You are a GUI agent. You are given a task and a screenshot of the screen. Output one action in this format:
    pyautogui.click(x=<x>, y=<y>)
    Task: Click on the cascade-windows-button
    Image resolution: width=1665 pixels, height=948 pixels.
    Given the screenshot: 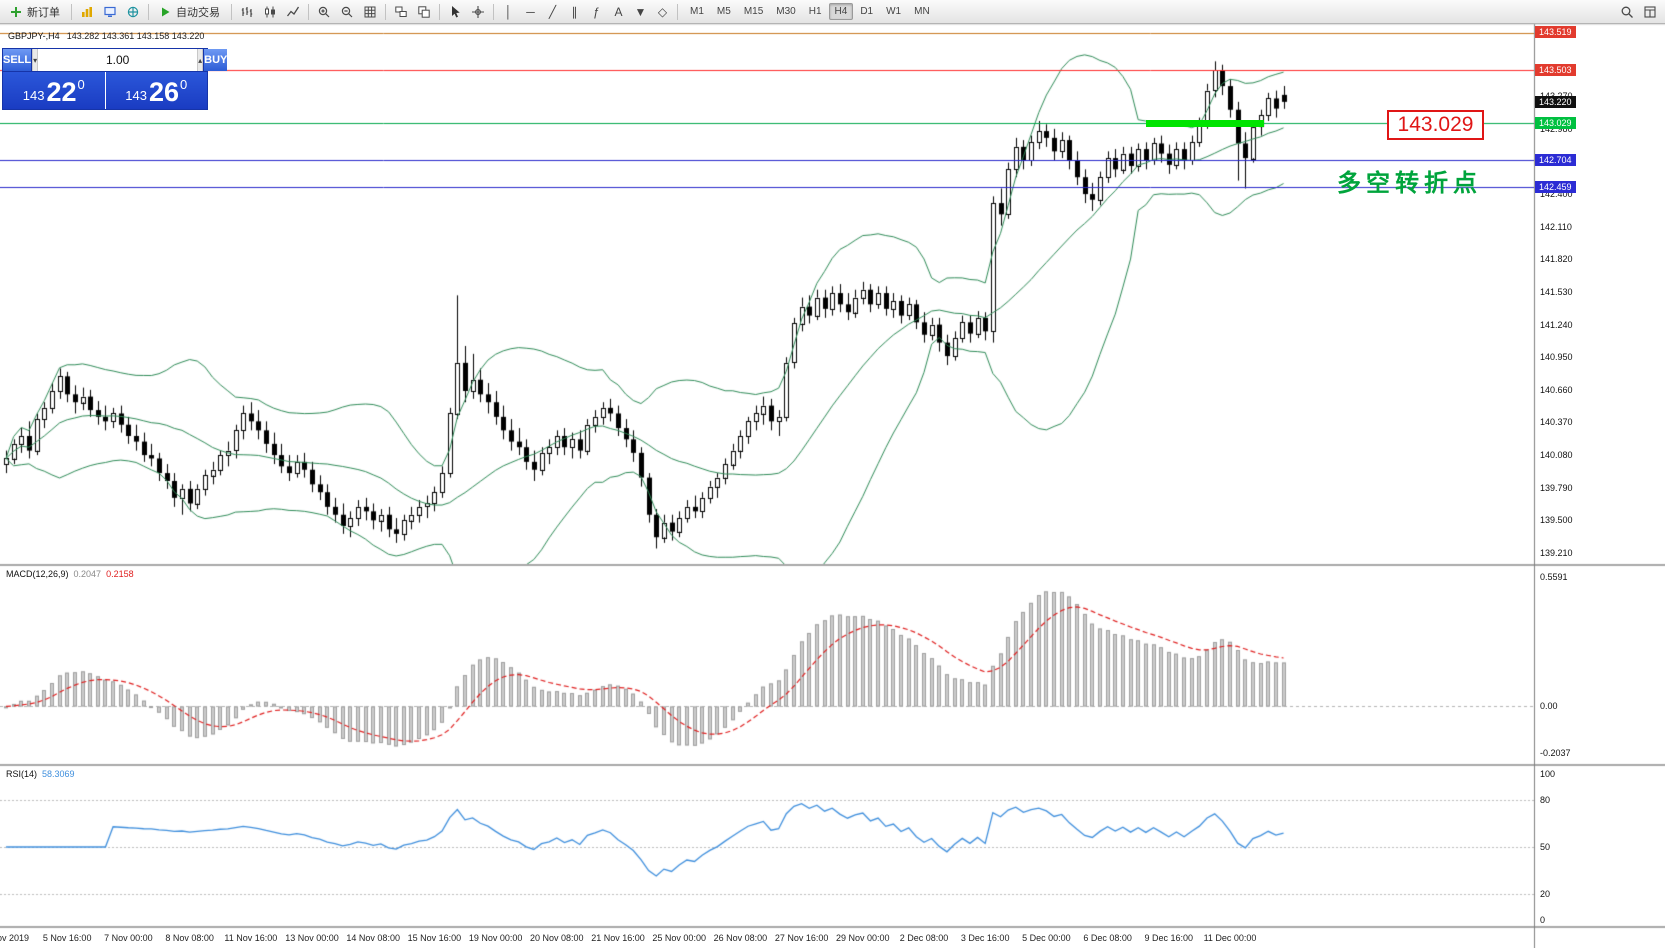 What is the action you would take?
    pyautogui.click(x=424, y=12)
    